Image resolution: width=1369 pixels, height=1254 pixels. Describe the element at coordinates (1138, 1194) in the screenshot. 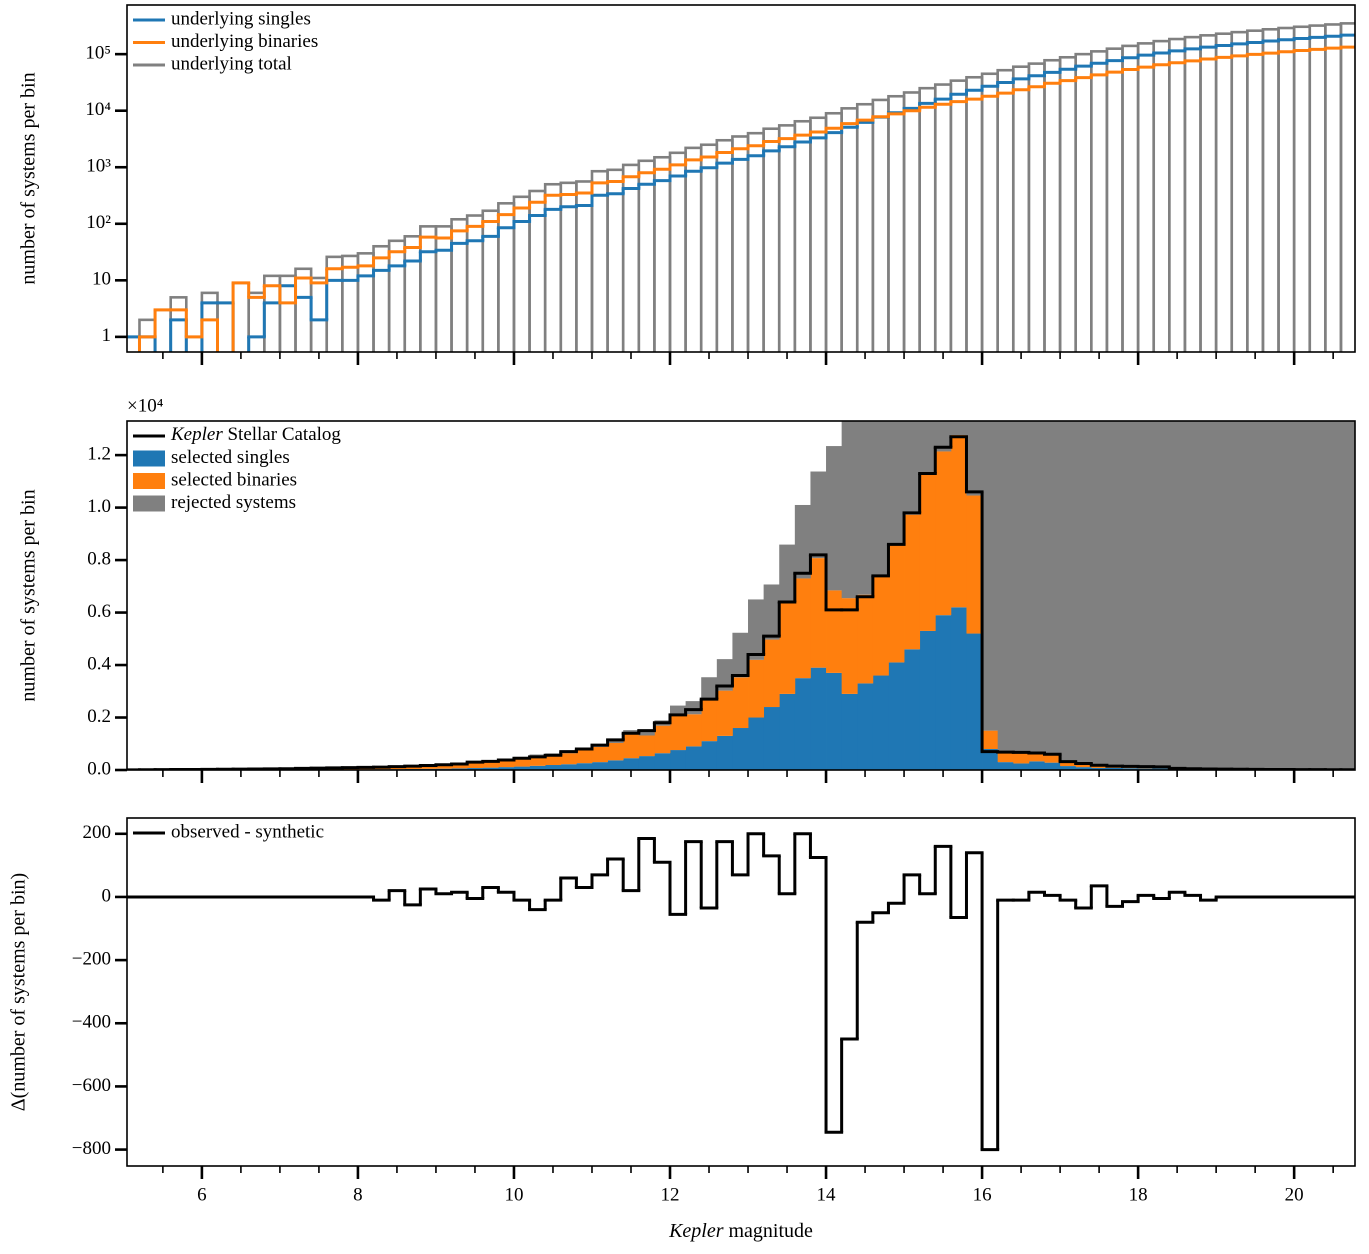

I see `x-tick-label: 18` at that location.